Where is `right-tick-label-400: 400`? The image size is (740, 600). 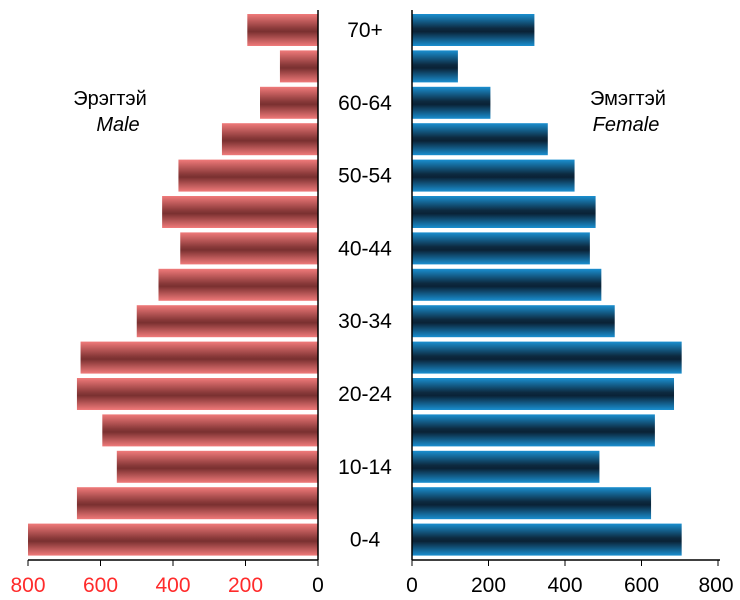
right-tick-label-400: 400 is located at coordinates (564, 585).